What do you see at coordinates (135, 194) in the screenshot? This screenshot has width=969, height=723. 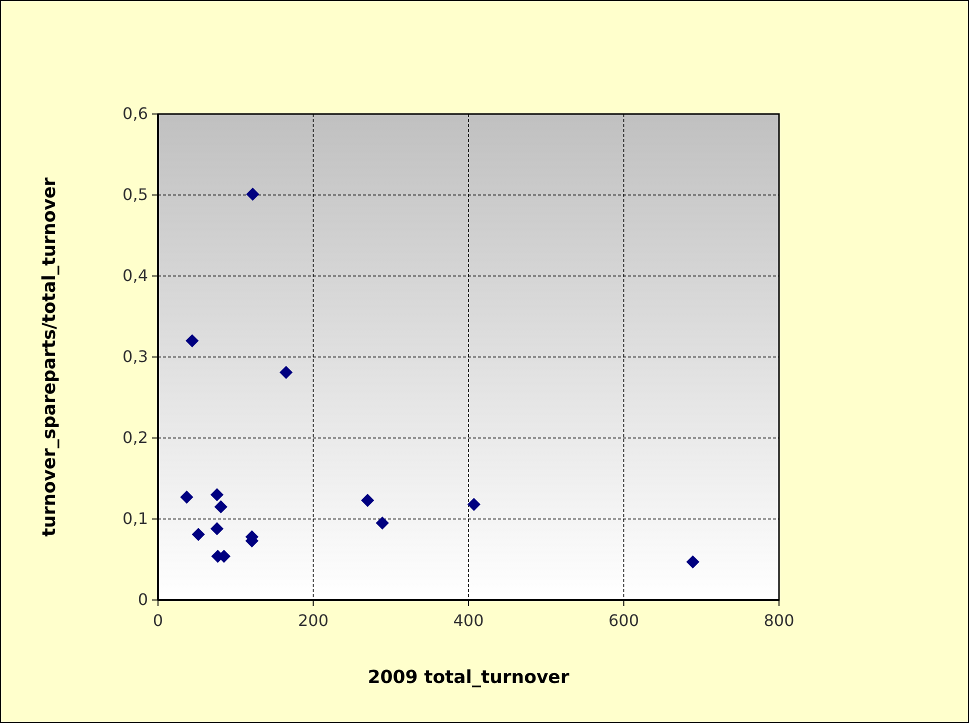 I see `y-tick-label: 0,5` at bounding box center [135, 194].